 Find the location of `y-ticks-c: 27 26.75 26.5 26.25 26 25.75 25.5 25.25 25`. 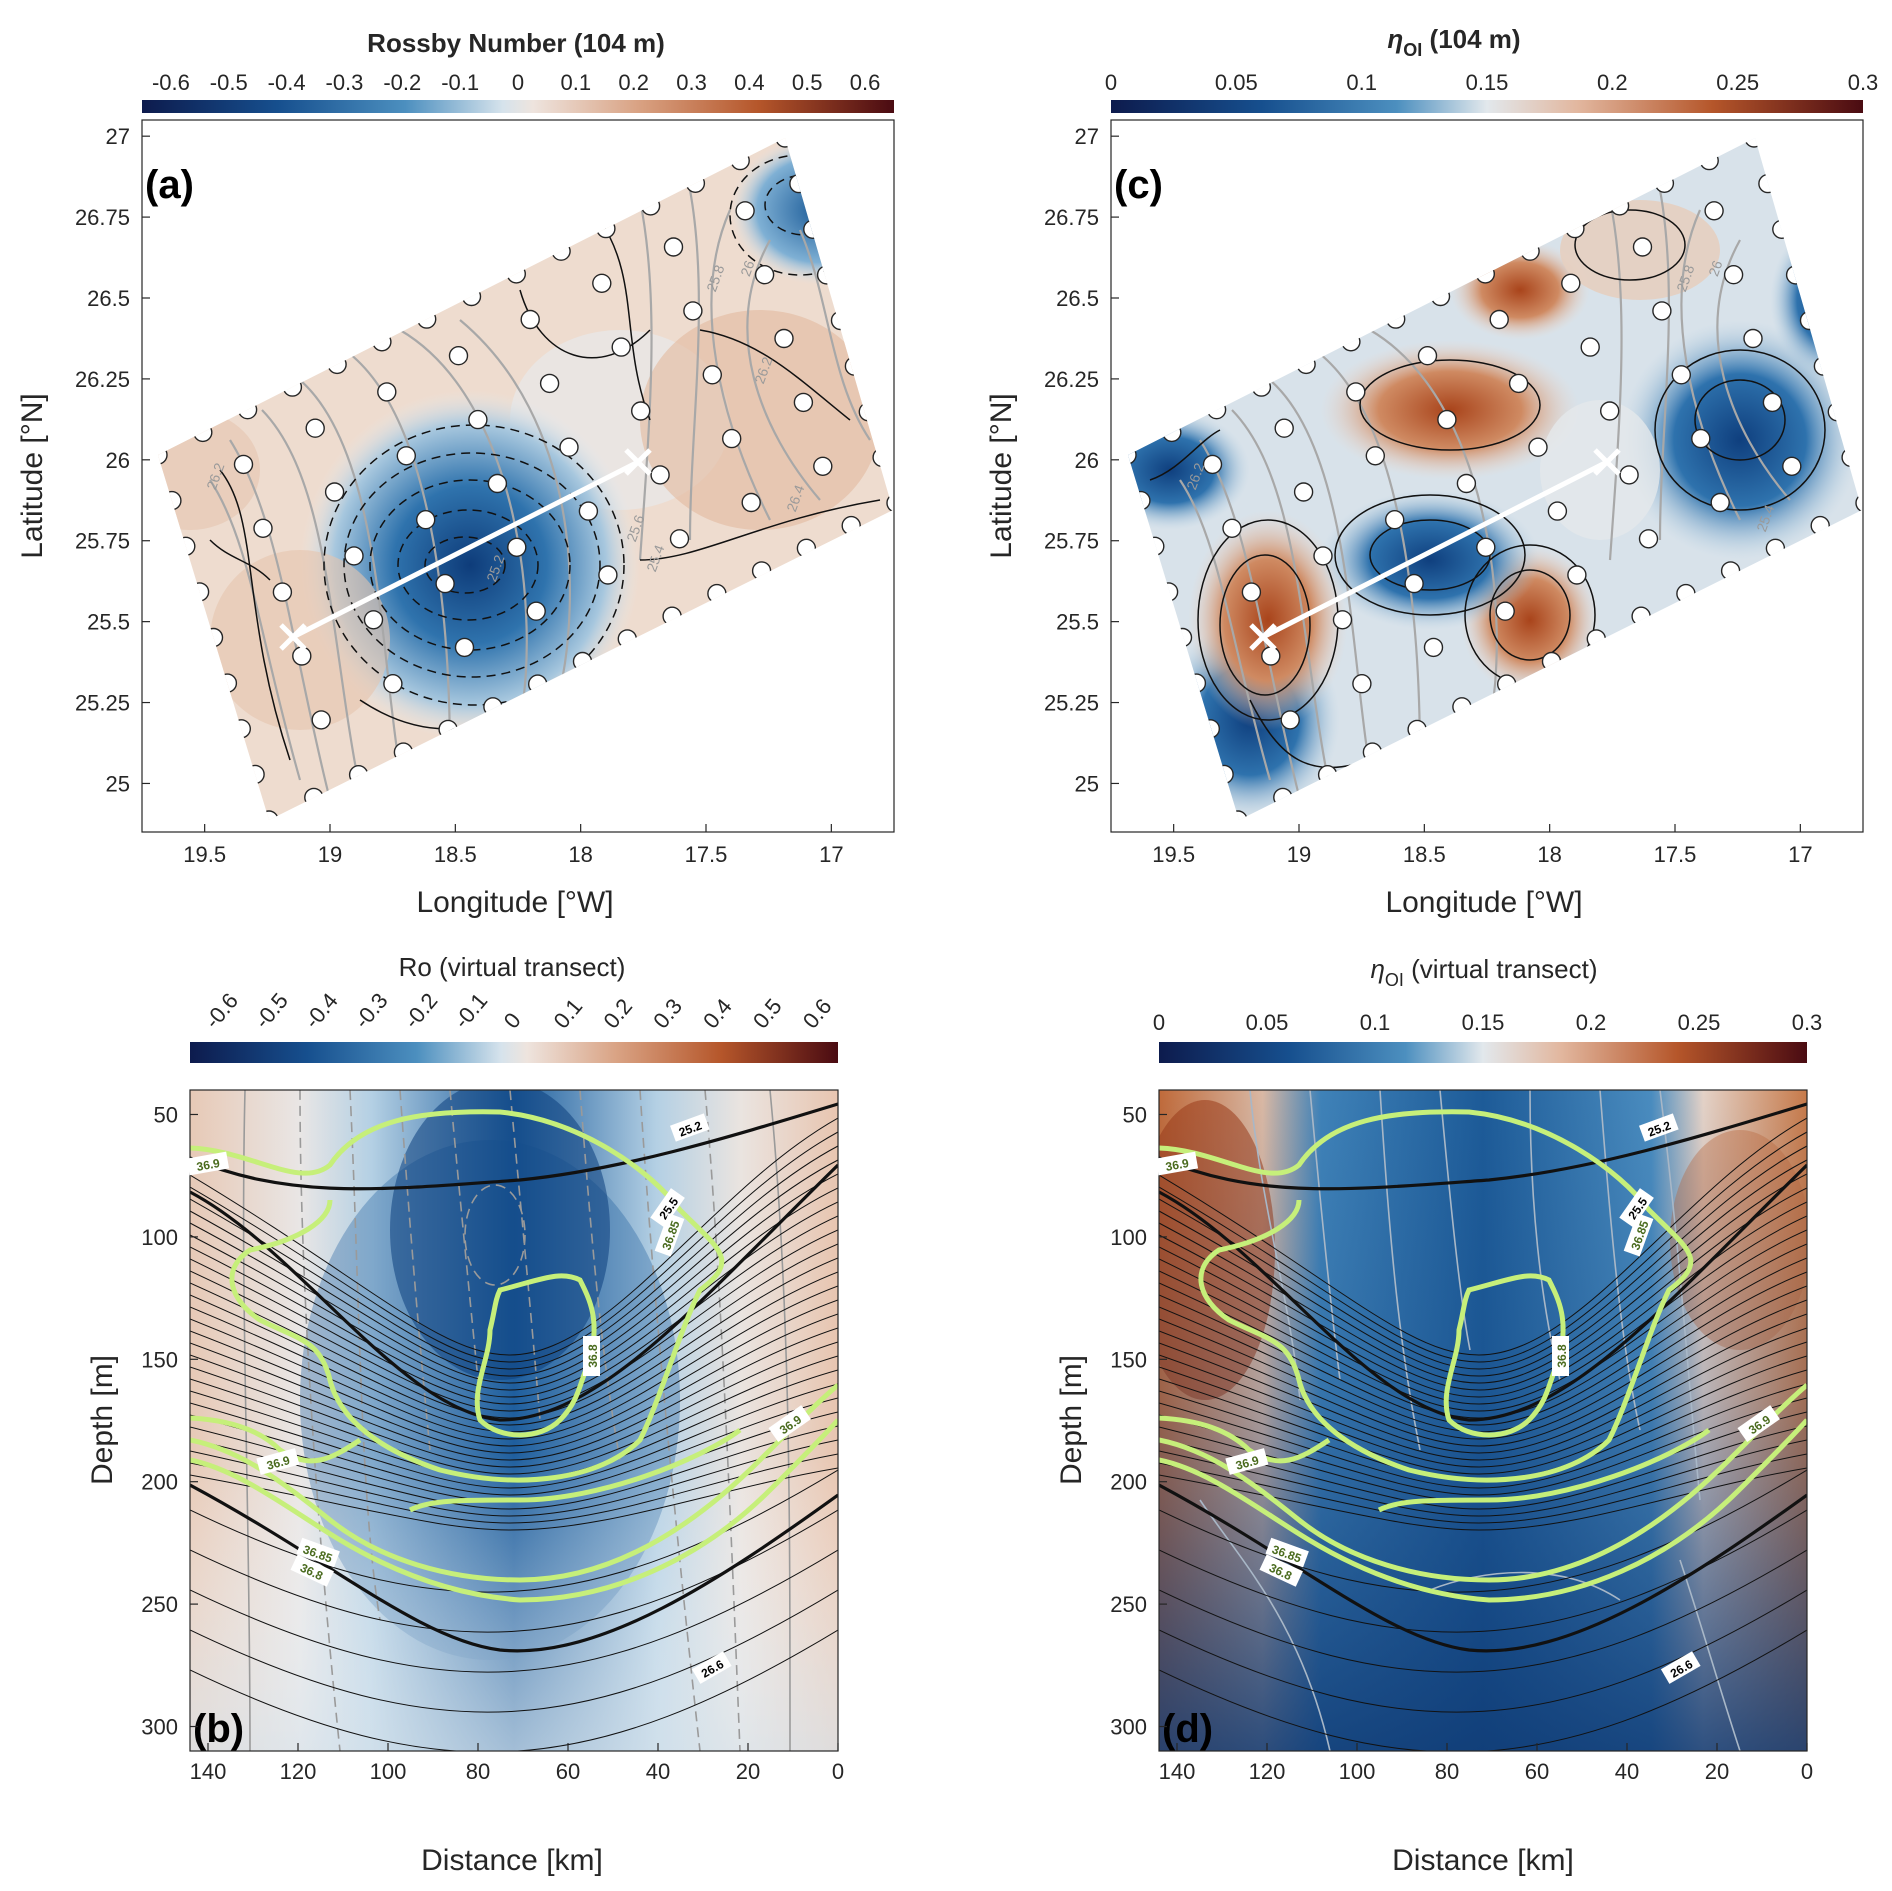

y-ticks-c: 27 26.75 26.5 26.25 26 25.75 25.5 25.25 25 is located at coordinates (1081, 460).